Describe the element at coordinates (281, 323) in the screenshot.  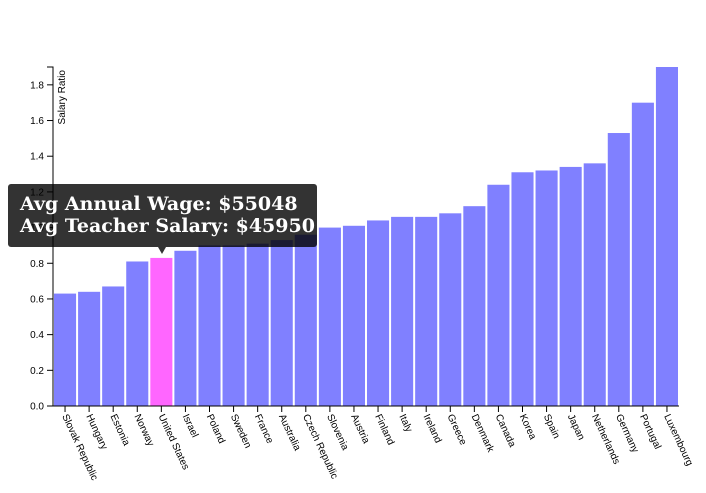
I see `bar-australia` at that location.